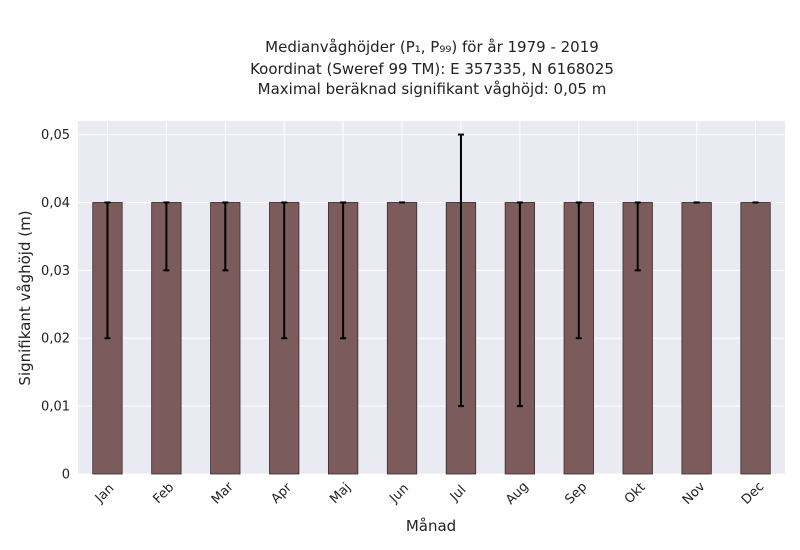  Describe the element at coordinates (399, 494) in the screenshot. I see `x-tick-label-jun: Jun` at that location.